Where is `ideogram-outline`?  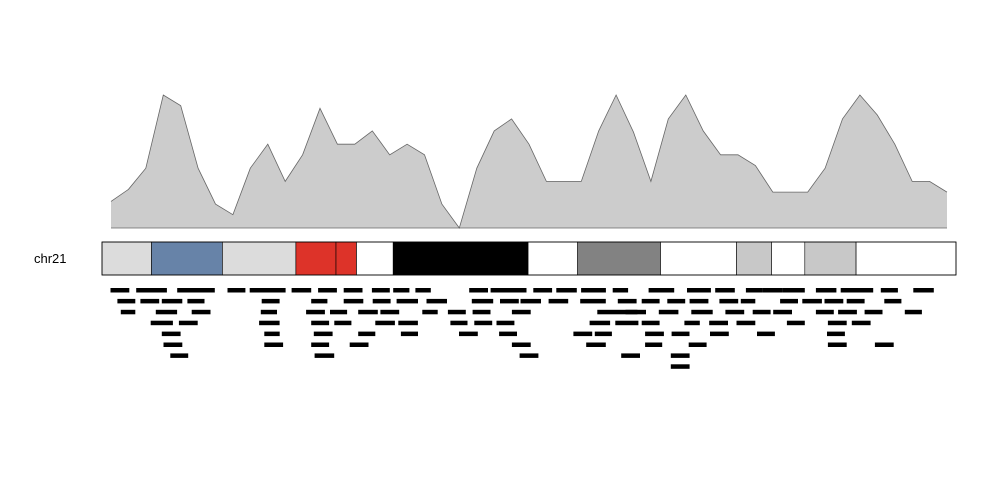 ideogram-outline is located at coordinates (529, 258).